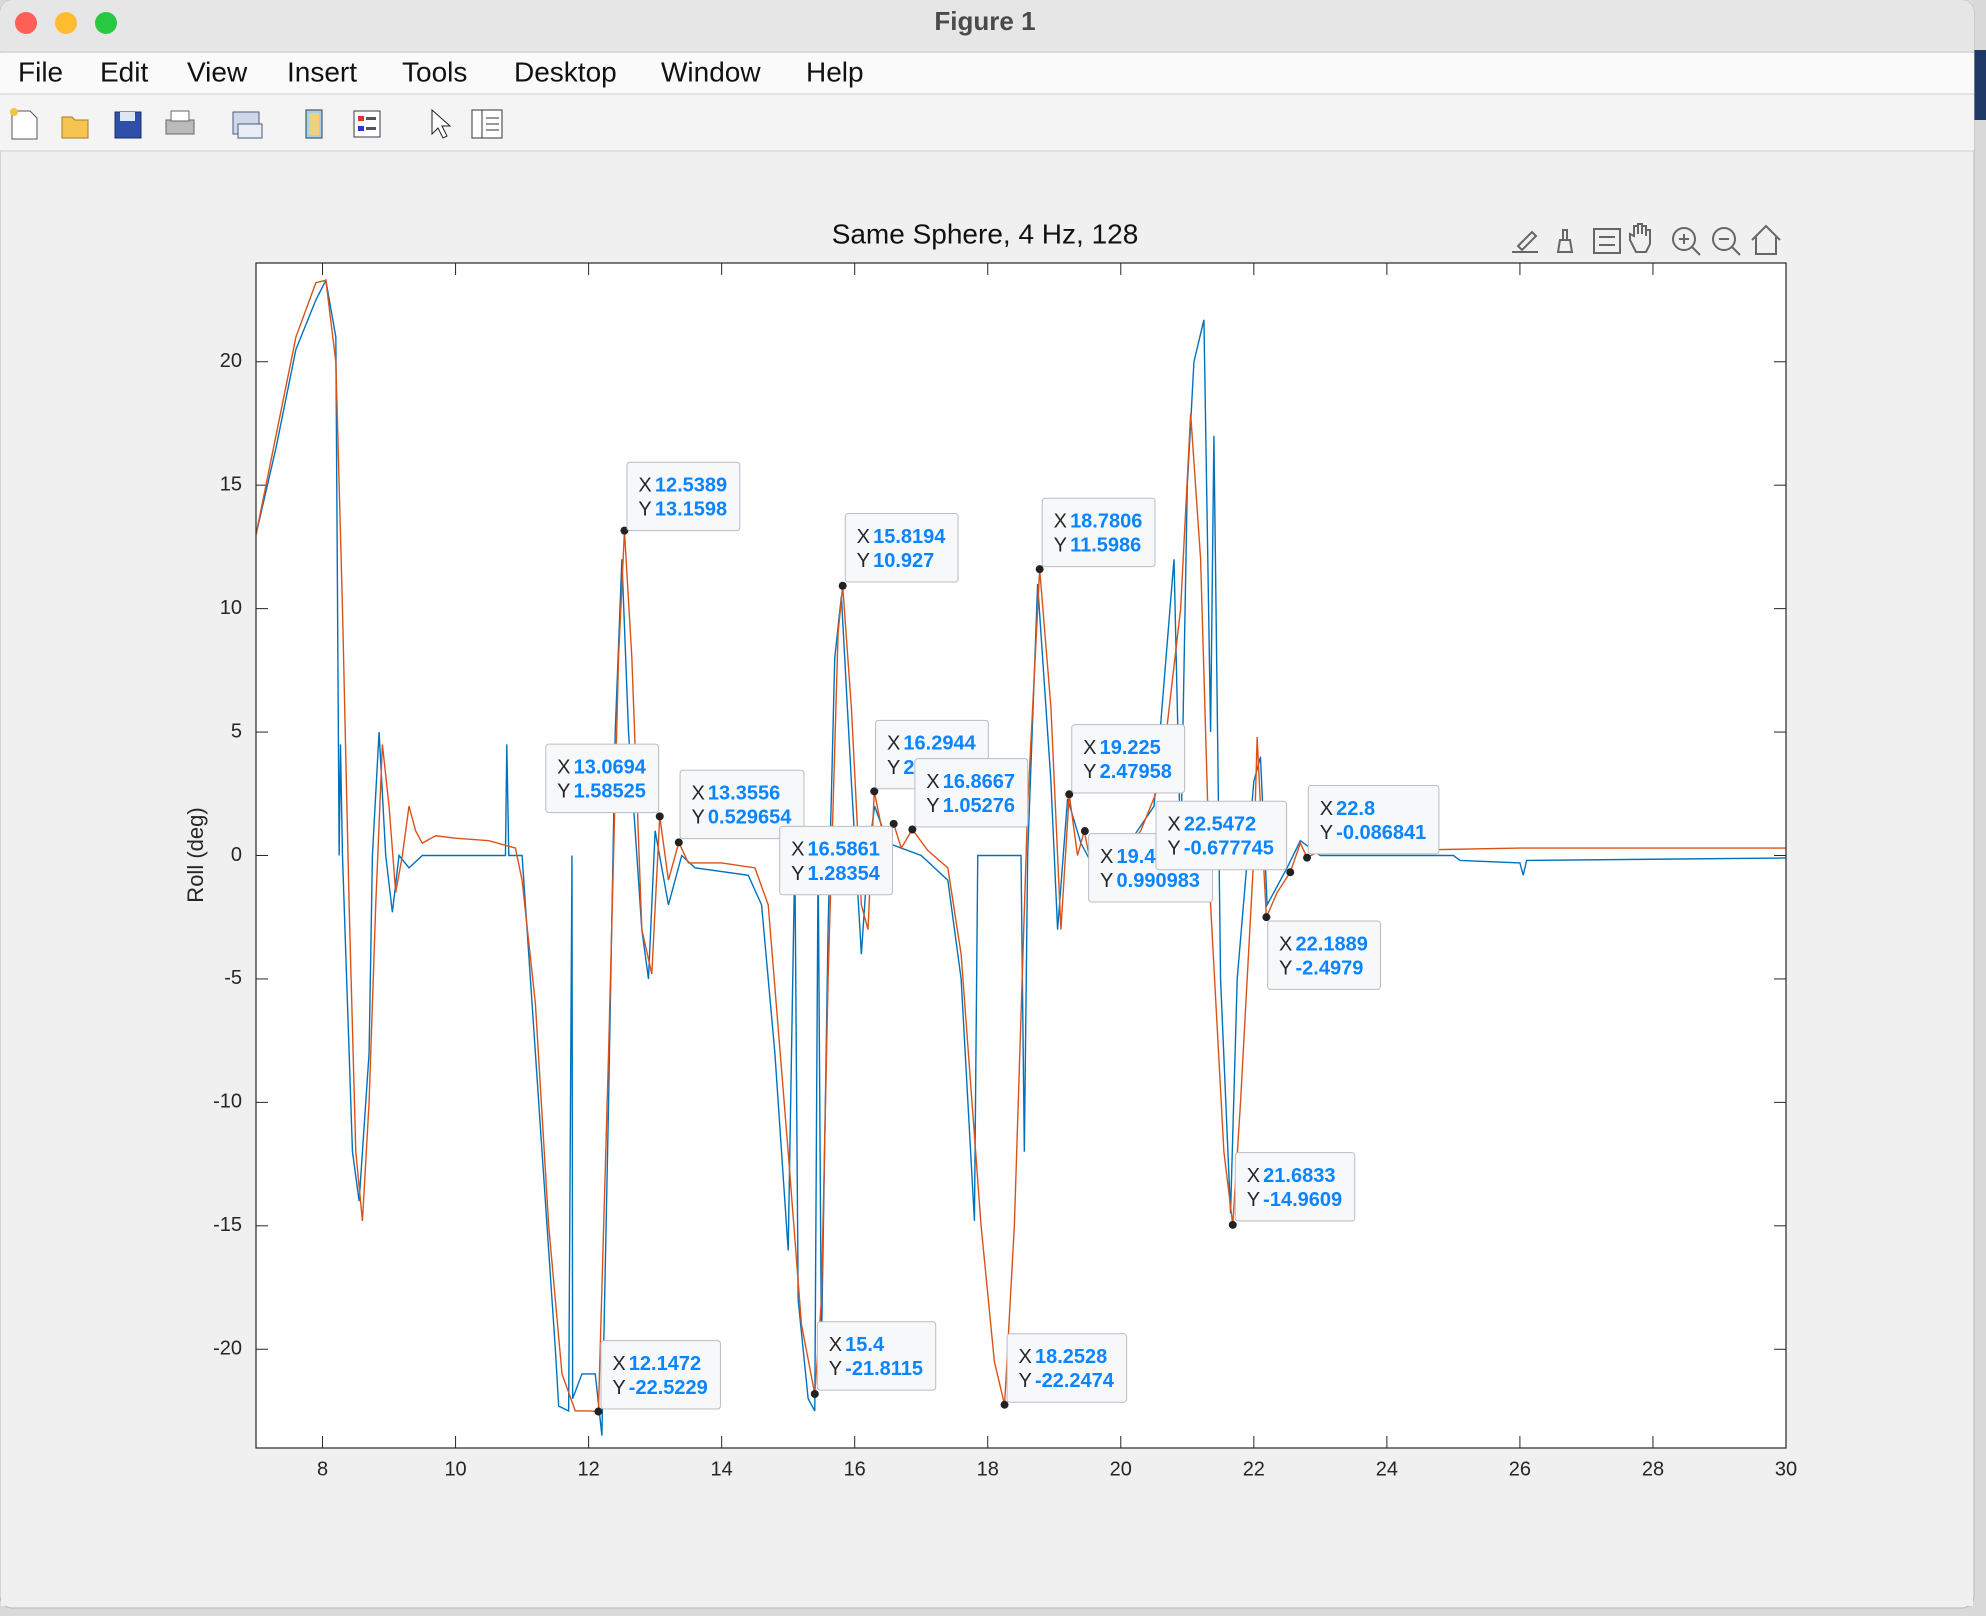 Image resolution: width=1986 pixels, height=1616 pixels. Describe the element at coordinates (744, 794) in the screenshot. I see `datatip-x-value: 13.3556` at that location.